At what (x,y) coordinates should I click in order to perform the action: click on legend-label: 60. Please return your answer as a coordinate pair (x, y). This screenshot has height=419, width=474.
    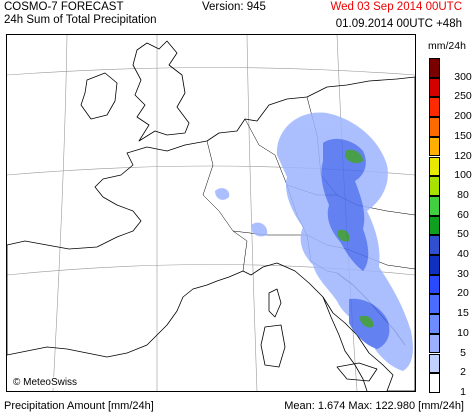
    Looking at the image, I should click on (463, 214).